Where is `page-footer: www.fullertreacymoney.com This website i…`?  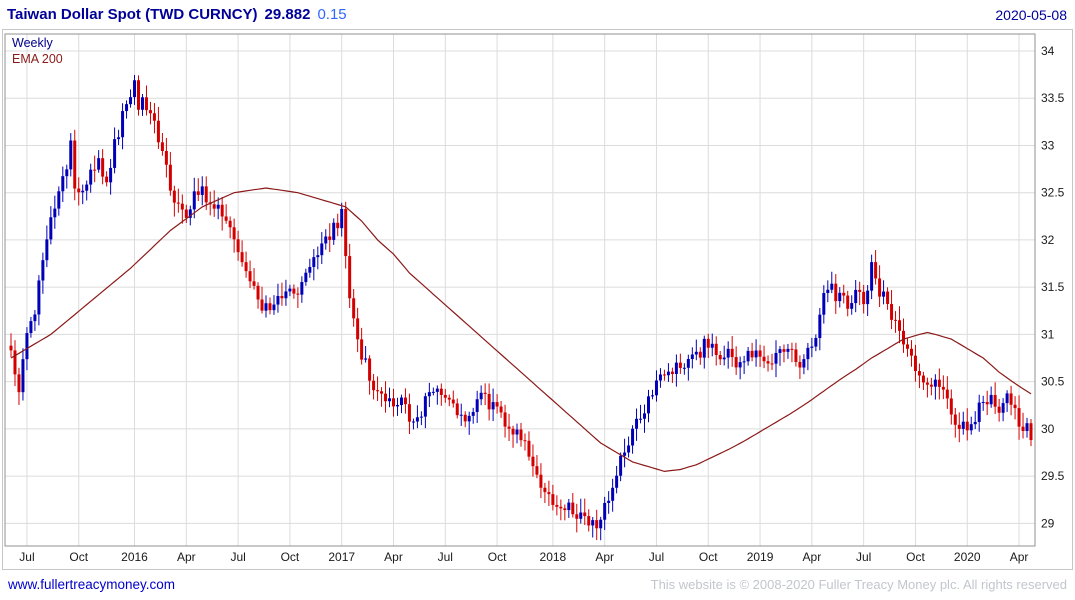 page-footer: www.fullertreacymoney.com This website i… is located at coordinates (537, 584).